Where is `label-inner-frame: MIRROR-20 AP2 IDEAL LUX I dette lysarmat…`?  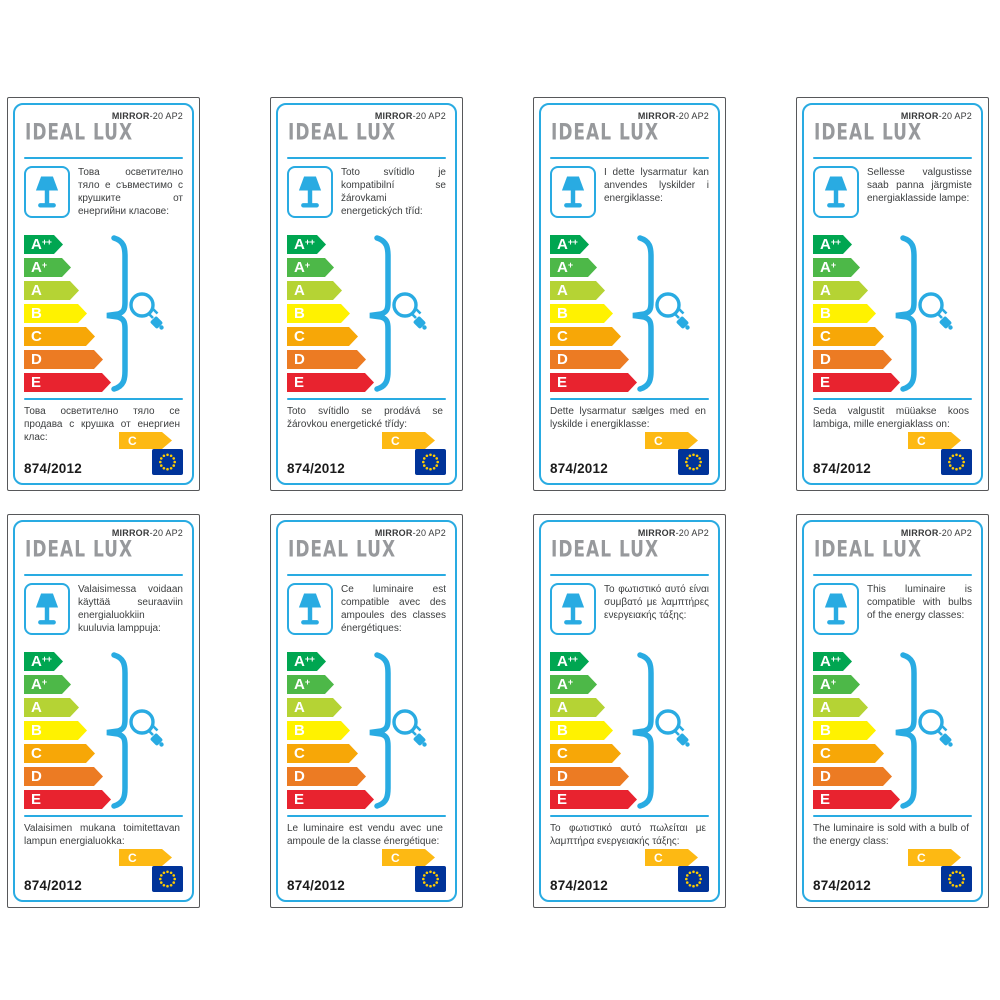
label-inner-frame: MIRROR-20 AP2 IDEAL LUX I dette lysarmat… is located at coordinates (629, 294).